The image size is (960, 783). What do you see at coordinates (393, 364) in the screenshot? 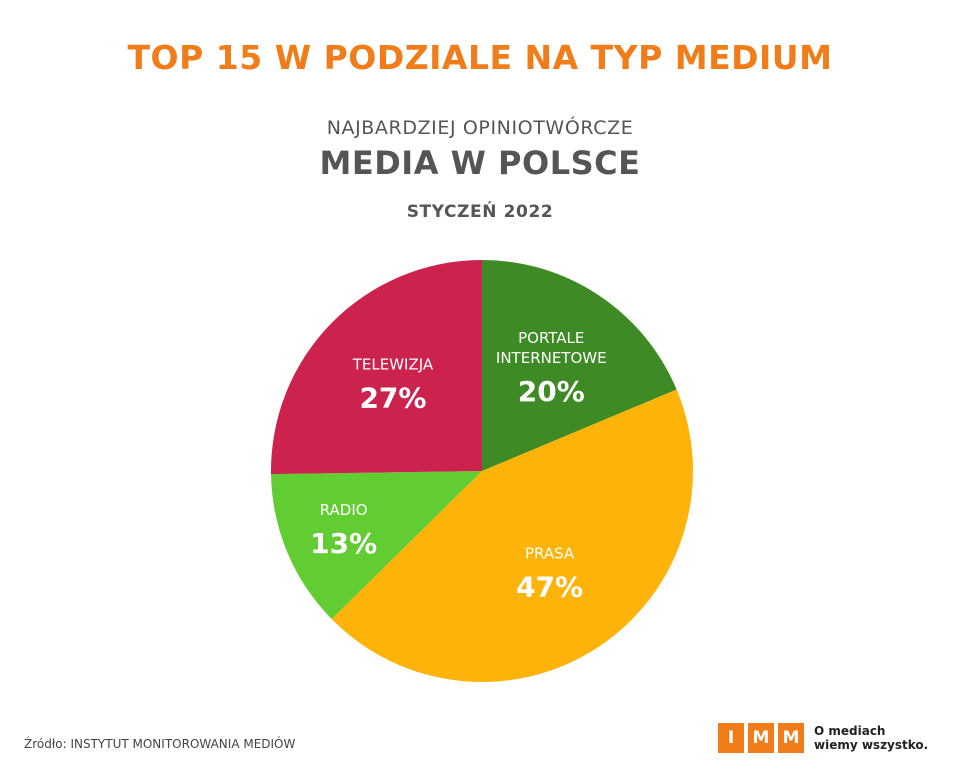
I see `slice-label: TELEWIZJA` at bounding box center [393, 364].